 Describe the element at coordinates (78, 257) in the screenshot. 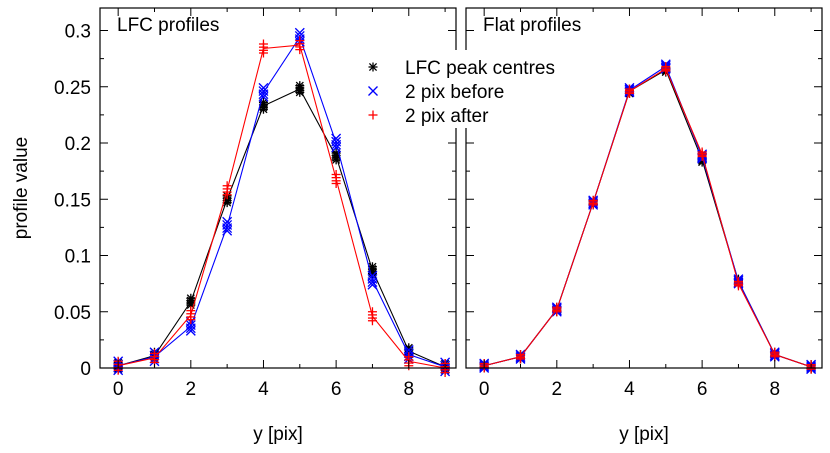

I see `y-tick-label: 0.1` at that location.